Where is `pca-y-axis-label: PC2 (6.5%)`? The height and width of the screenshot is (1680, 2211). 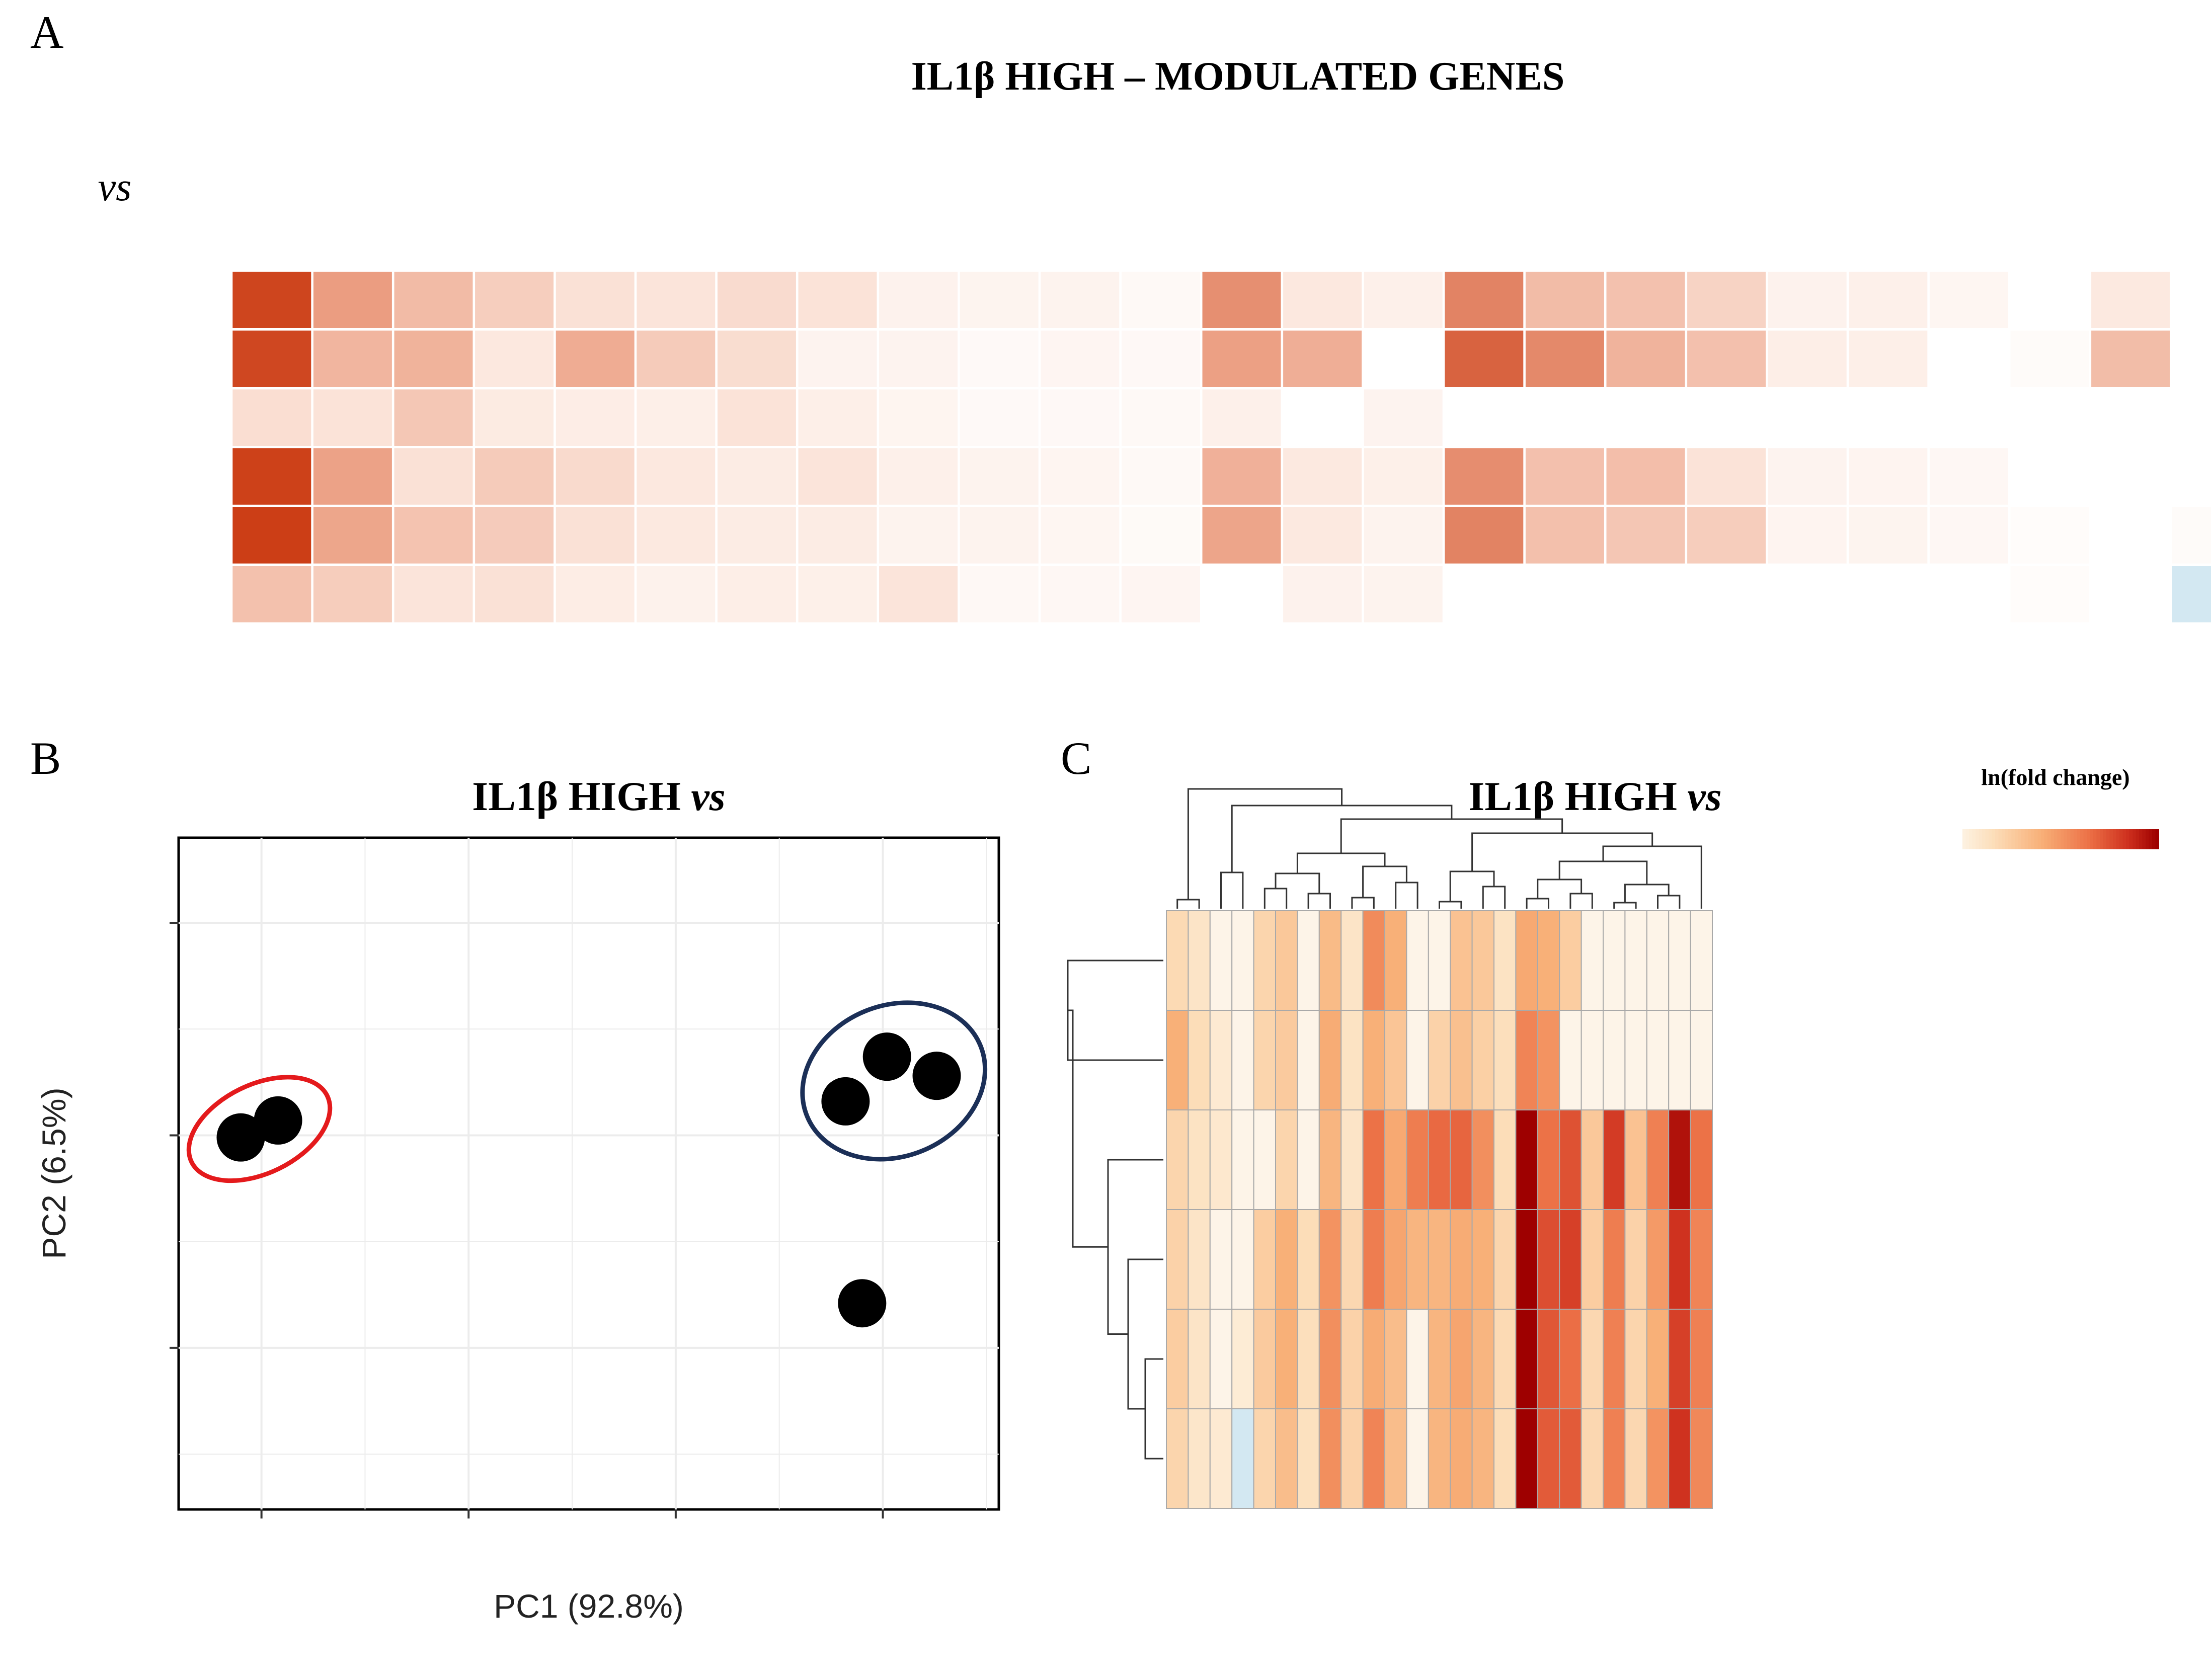
pca-y-axis-label: PC2 (6.5%) is located at coordinates (54, 1173).